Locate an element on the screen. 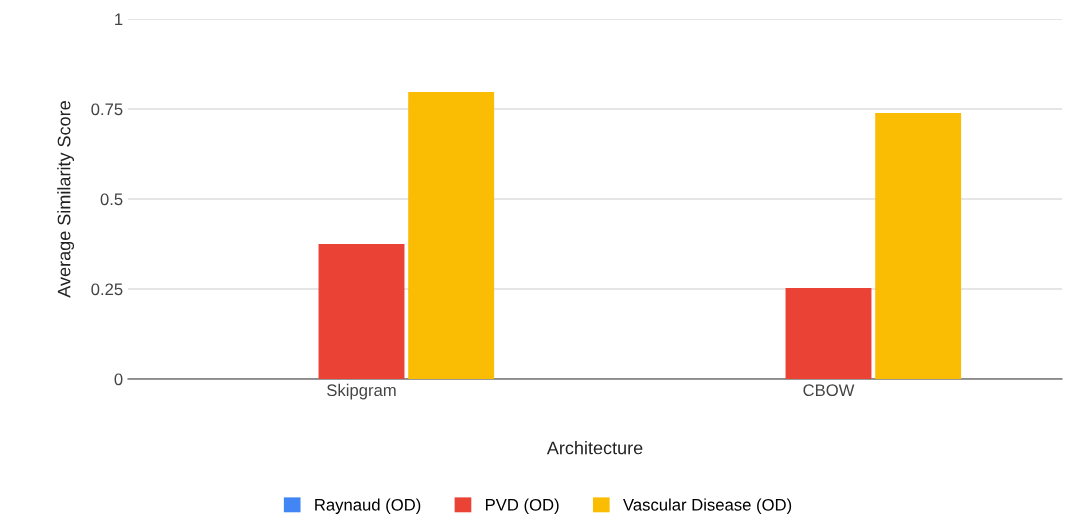 This screenshot has width=1076, height=529. y-tick-label: 0 is located at coordinates (118, 379).